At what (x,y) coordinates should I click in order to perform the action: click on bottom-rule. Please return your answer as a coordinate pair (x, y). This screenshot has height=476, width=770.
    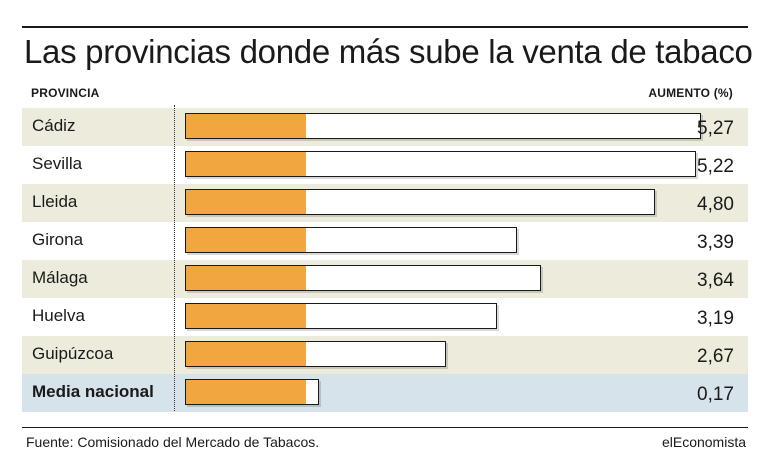
    Looking at the image, I should click on (385, 427).